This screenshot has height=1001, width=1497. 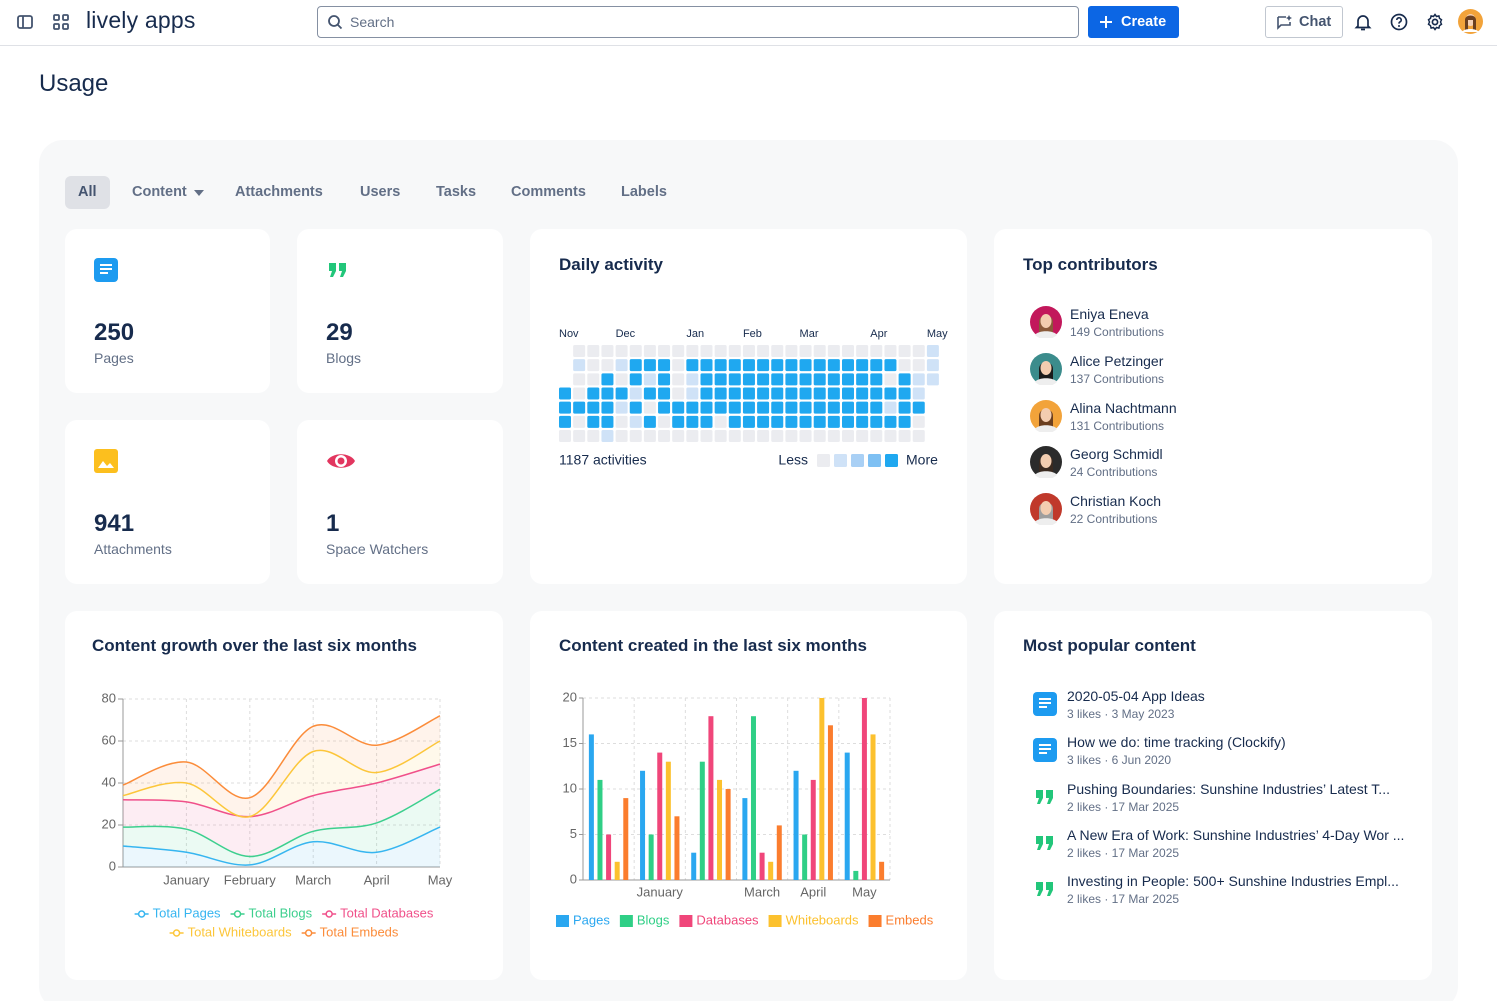 What do you see at coordinates (1109, 314) in the screenshot?
I see `contributor-name: Eniya Eneva` at bounding box center [1109, 314].